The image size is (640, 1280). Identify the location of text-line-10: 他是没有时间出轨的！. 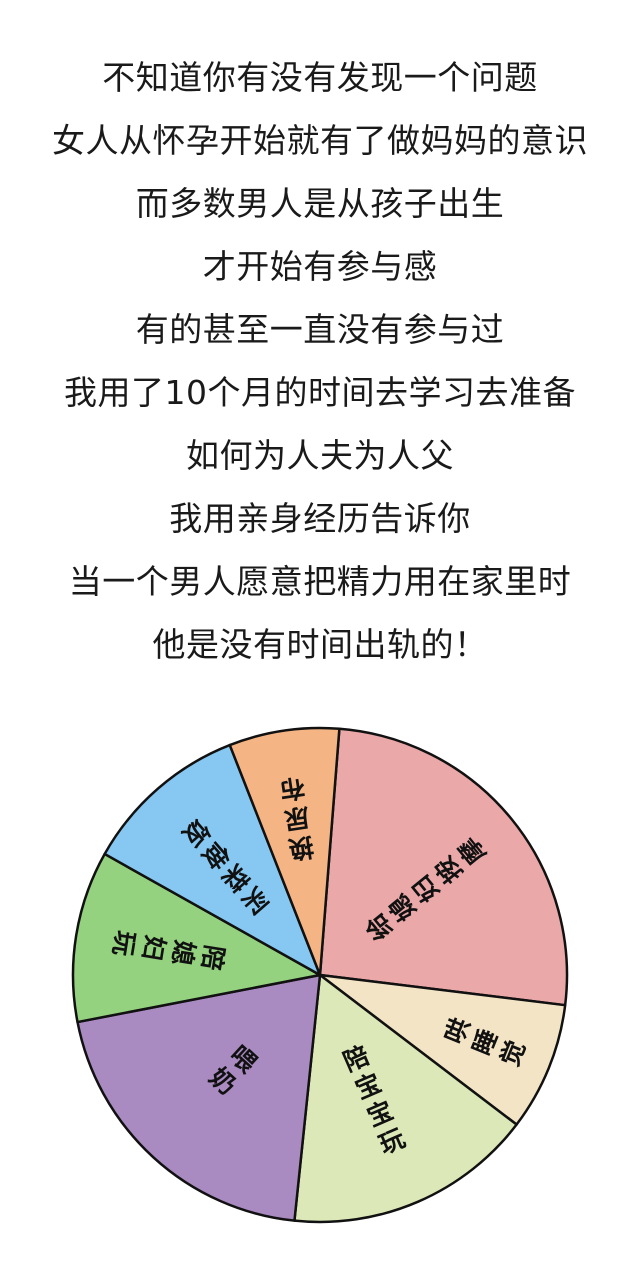
(320, 644).